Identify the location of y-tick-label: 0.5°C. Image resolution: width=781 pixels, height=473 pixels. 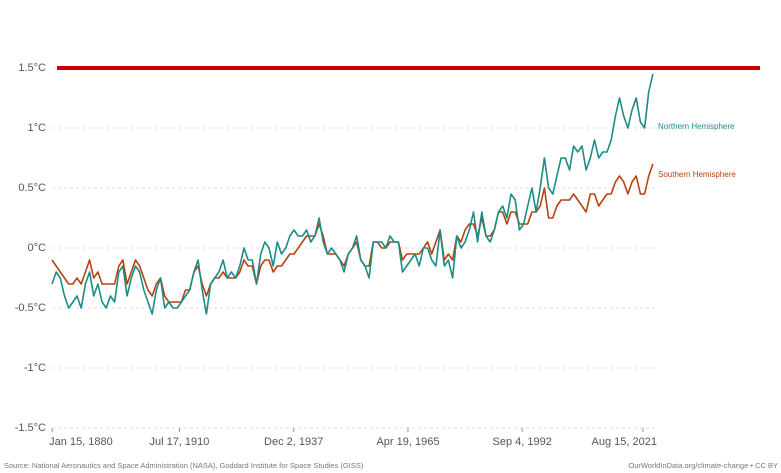
(32, 188).